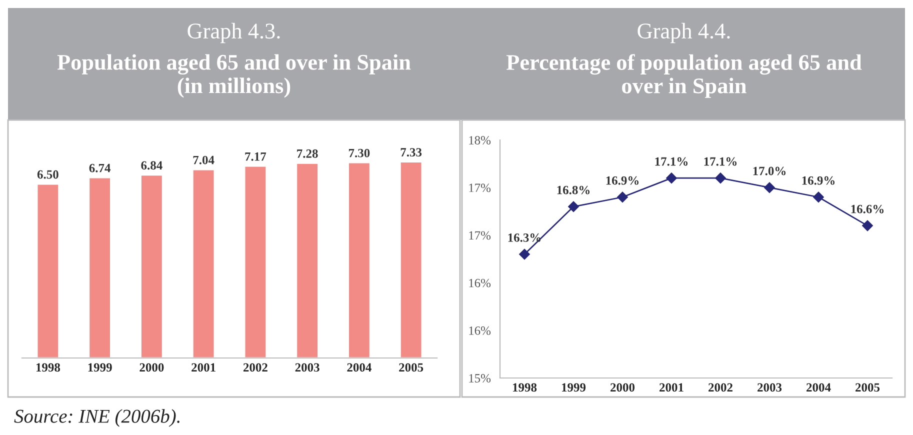  What do you see at coordinates (47, 174) in the screenshot?
I see `data-label: 6.50` at bounding box center [47, 174].